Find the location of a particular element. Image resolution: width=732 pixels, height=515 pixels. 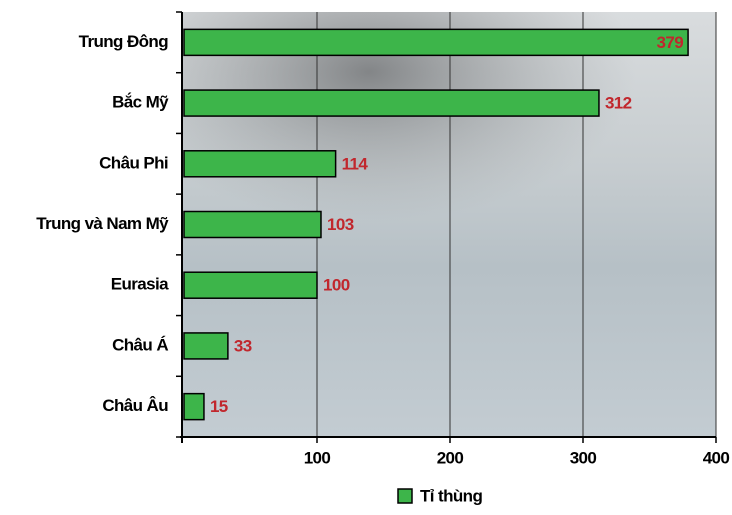

value-label: 100 is located at coordinates (336, 285).